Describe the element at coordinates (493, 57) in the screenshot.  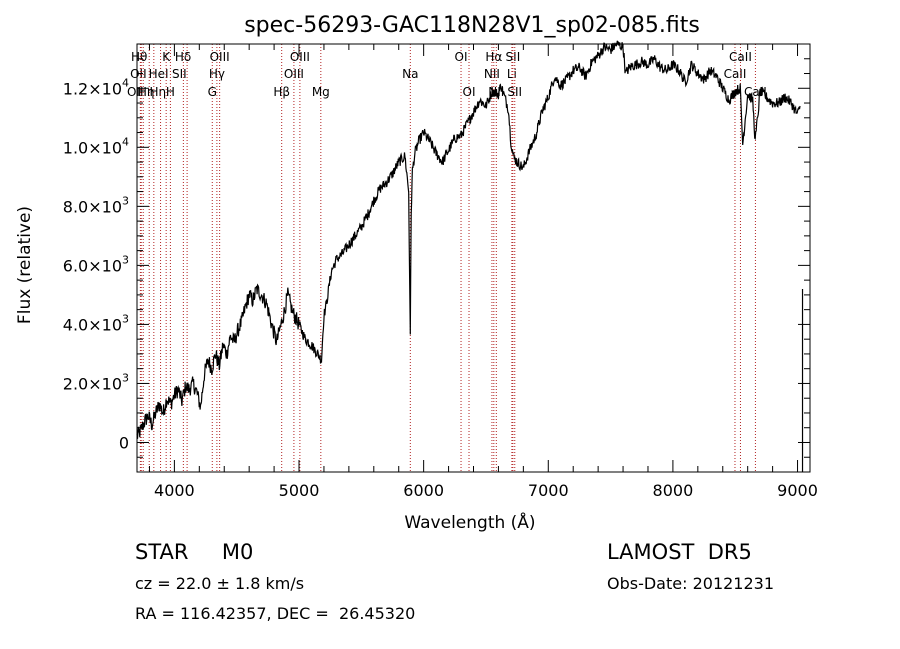
I see `line-marker-label: Hα` at that location.